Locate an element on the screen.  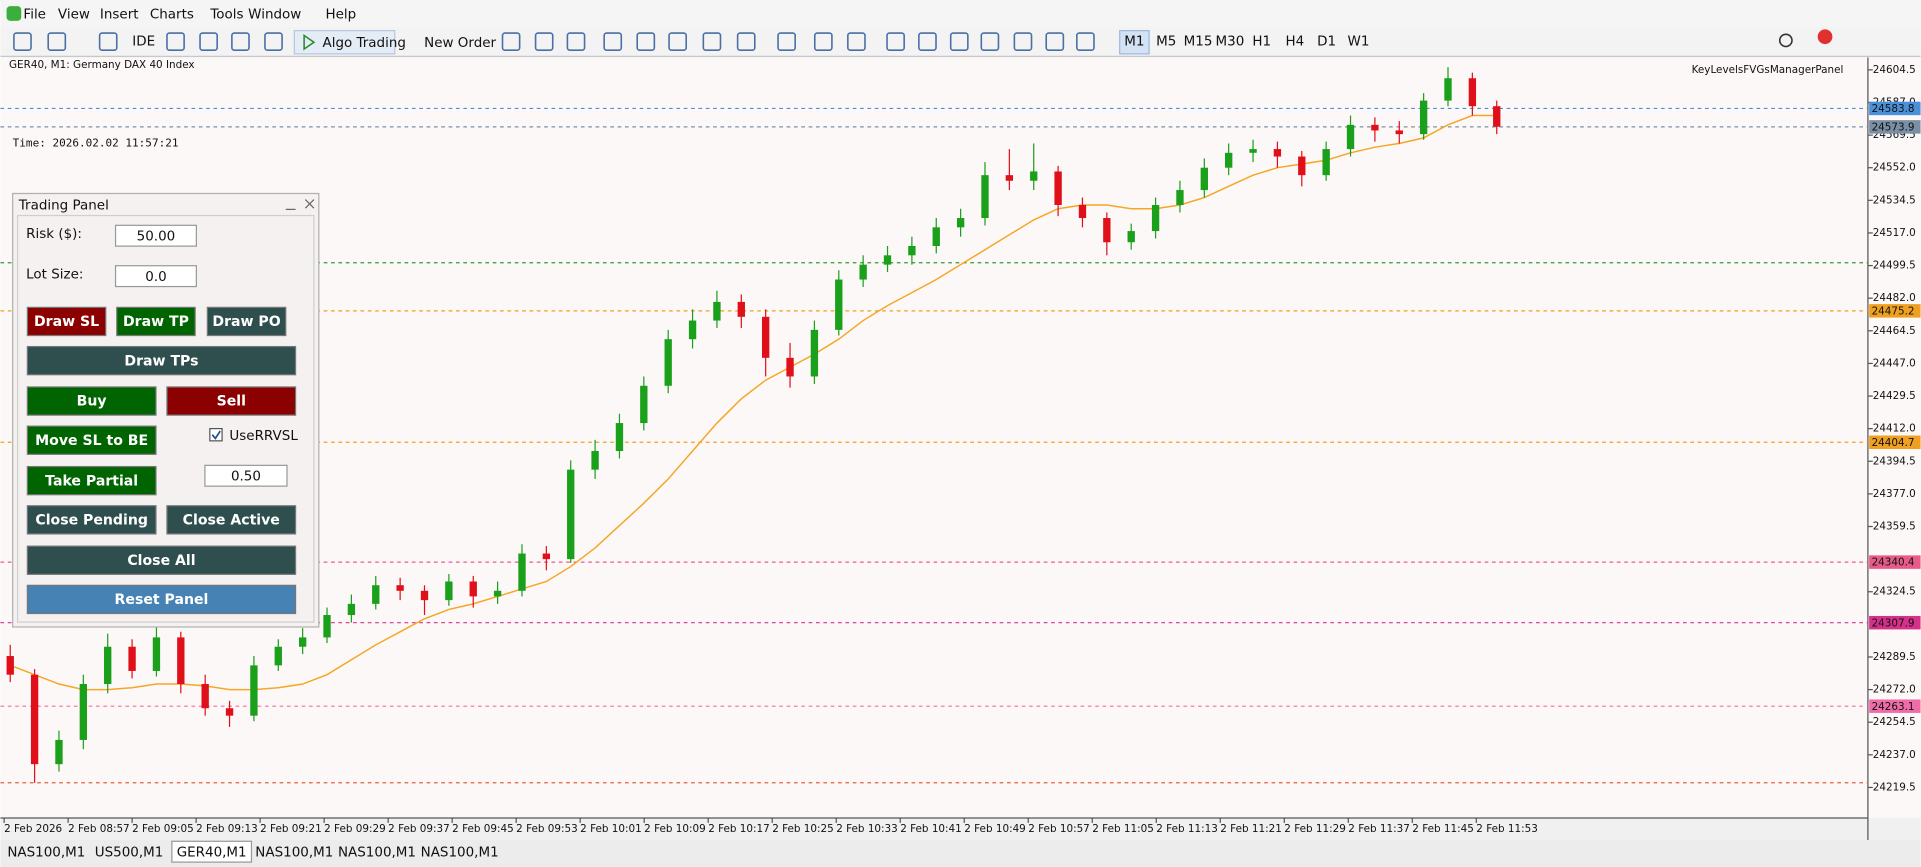
button-label: Draw SL is located at coordinates (66, 322).